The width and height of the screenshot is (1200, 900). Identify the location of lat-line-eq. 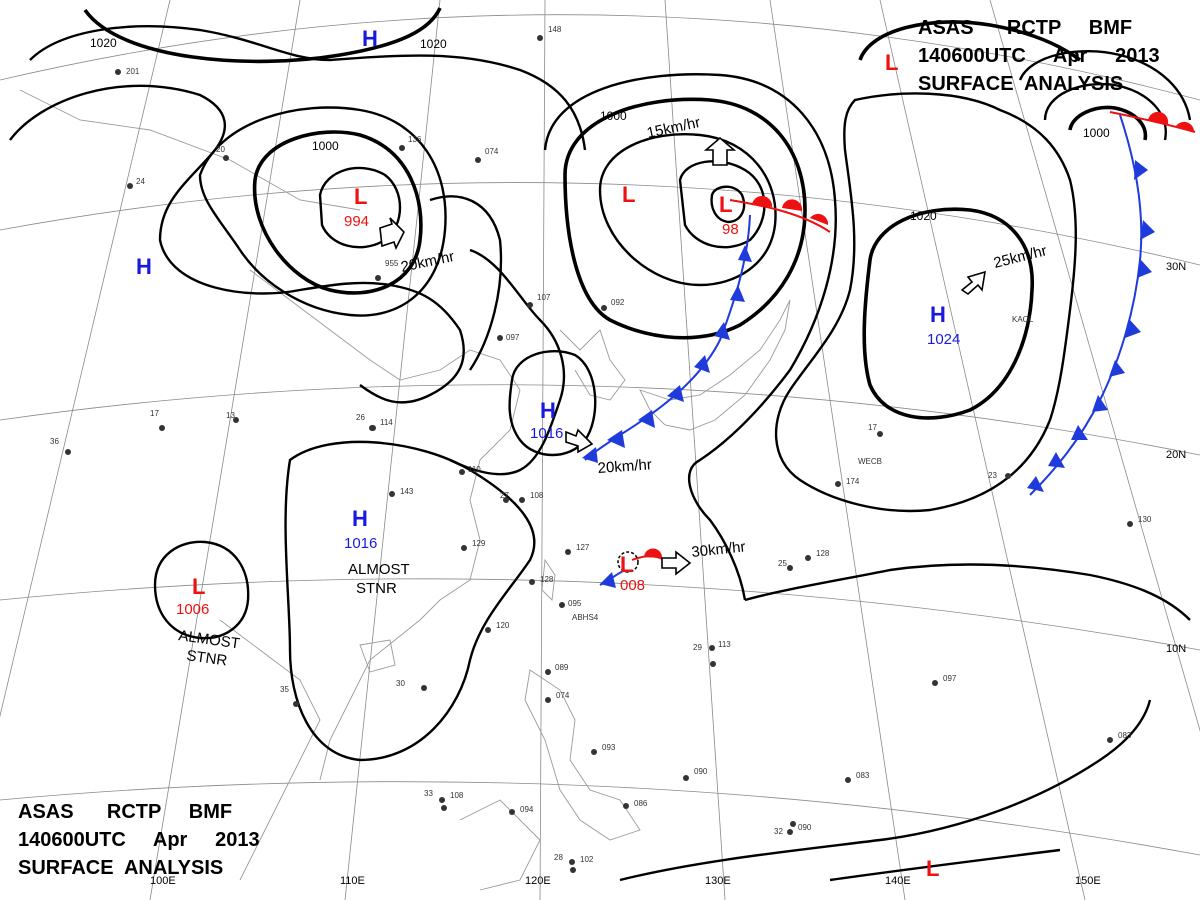
(600, 818).